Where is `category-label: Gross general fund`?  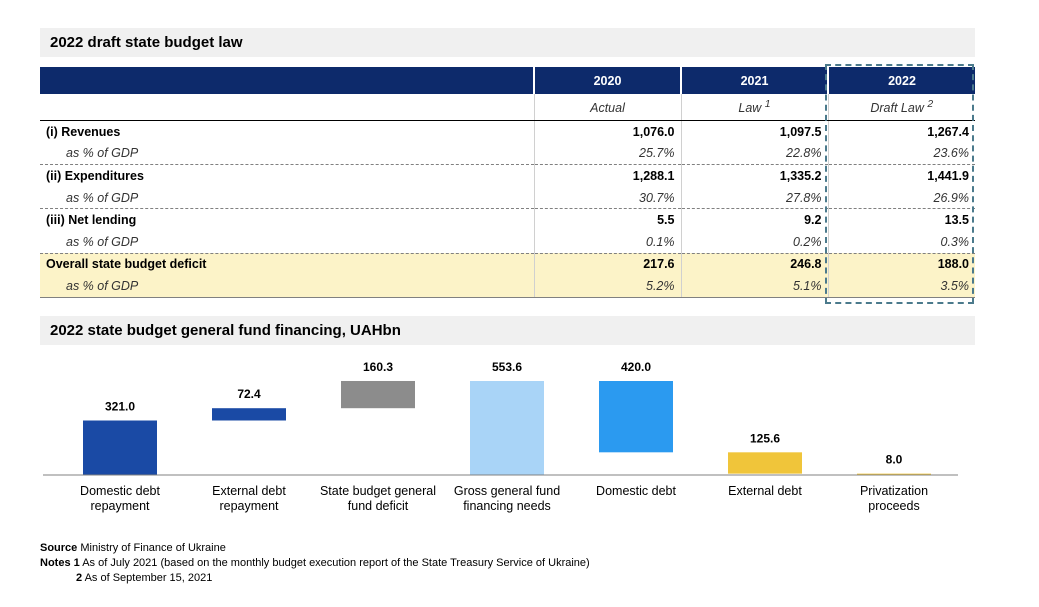 category-label: Gross general fund is located at coordinates (507, 491).